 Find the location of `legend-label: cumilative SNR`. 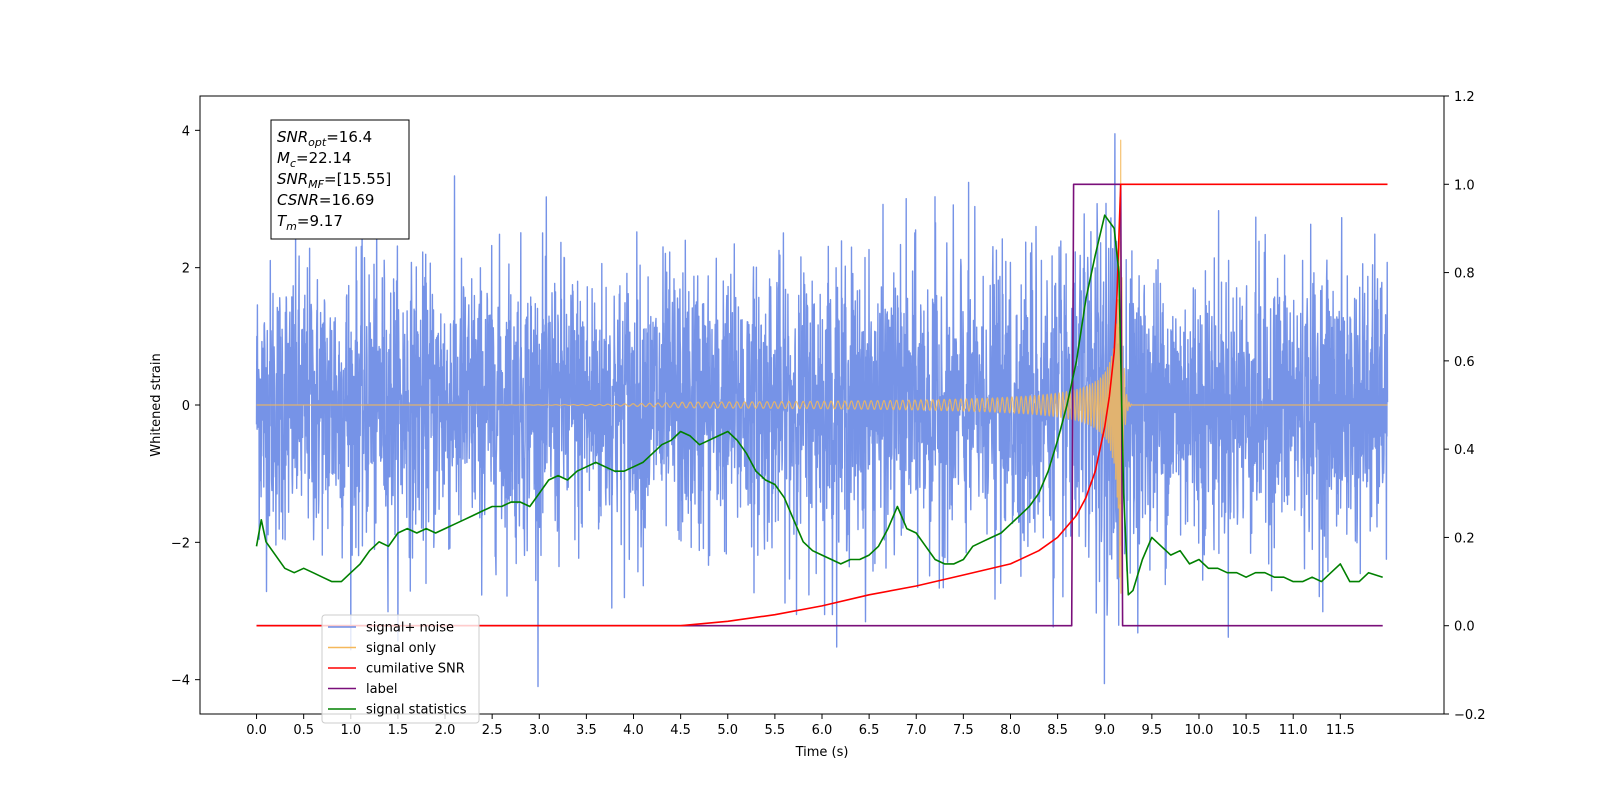

legend-label: cumilative SNR is located at coordinates (415, 669).